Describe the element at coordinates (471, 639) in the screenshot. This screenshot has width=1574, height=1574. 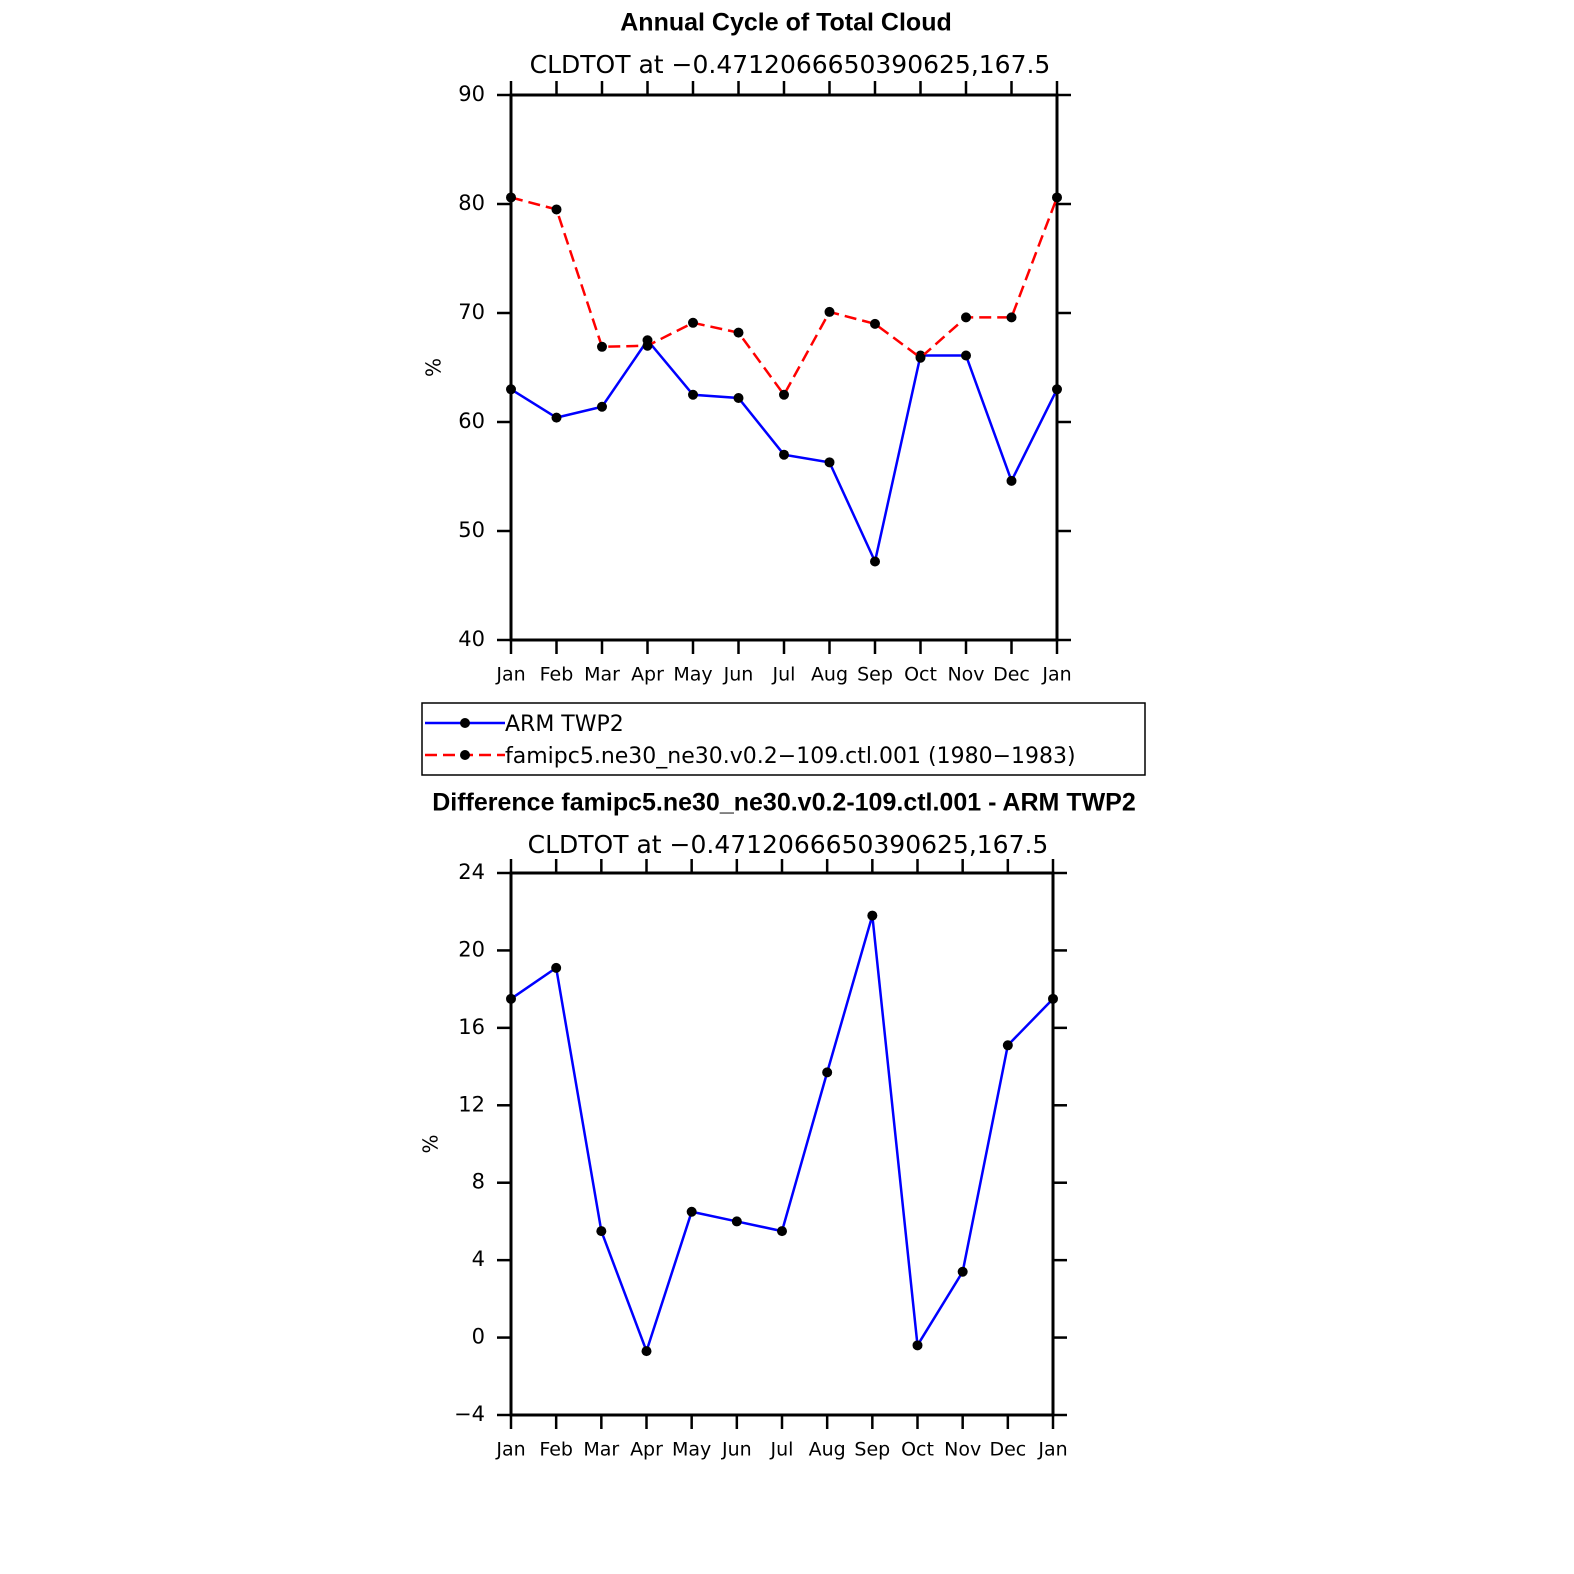
I see `y-tick-label: 40` at that location.